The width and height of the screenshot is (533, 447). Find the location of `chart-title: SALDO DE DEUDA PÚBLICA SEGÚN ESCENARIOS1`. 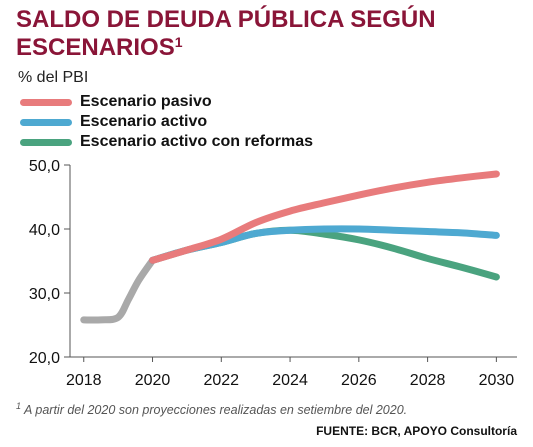

chart-title: SALDO DE DEUDA PÚBLICA SEGÚN ESCENARIOS1 is located at coordinates (271, 35).